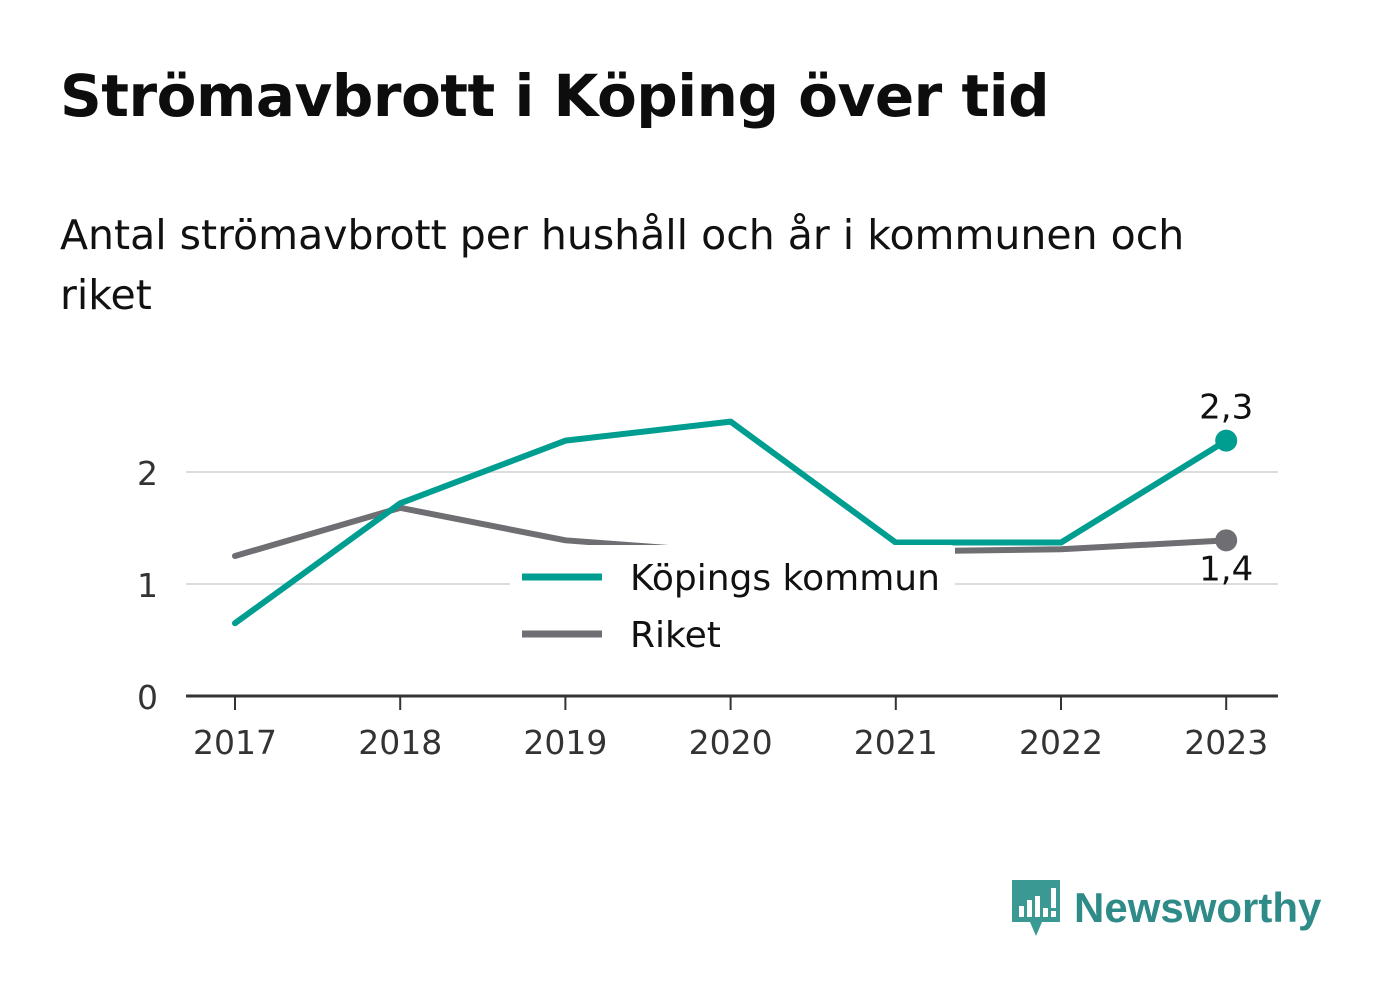 Image resolution: width=1382 pixels, height=999 pixels. What do you see at coordinates (565, 742) in the screenshot?
I see `x-tick-label: 2019` at bounding box center [565, 742].